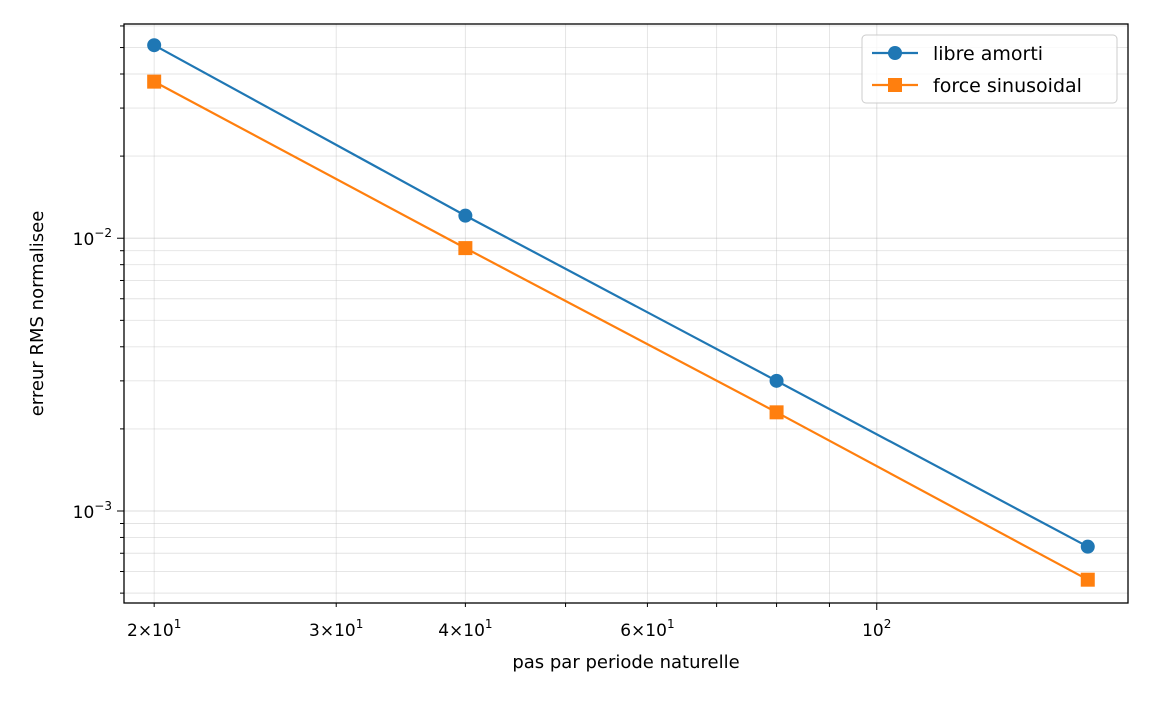 The width and height of the screenshot is (1152, 704). Describe the element at coordinates (625, 662) in the screenshot. I see `x-axis-label: pas par periode naturelle` at that location.